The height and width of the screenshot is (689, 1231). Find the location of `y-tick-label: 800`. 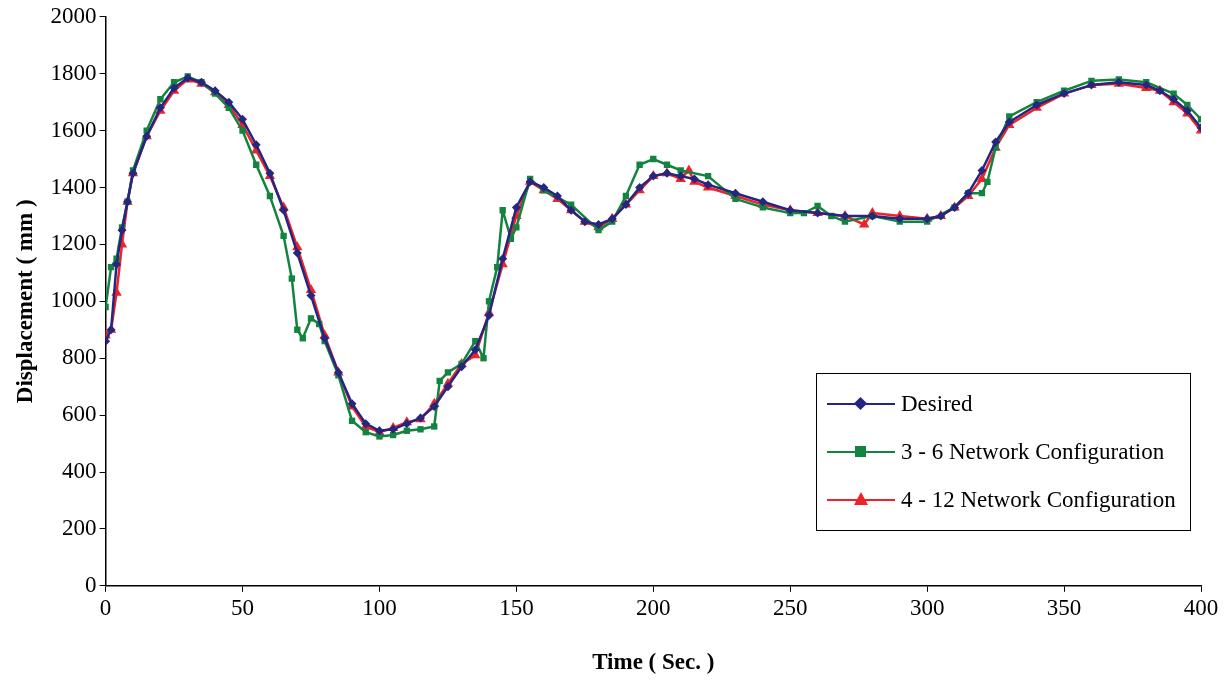

y-tick-label: 800 is located at coordinates (79, 357).